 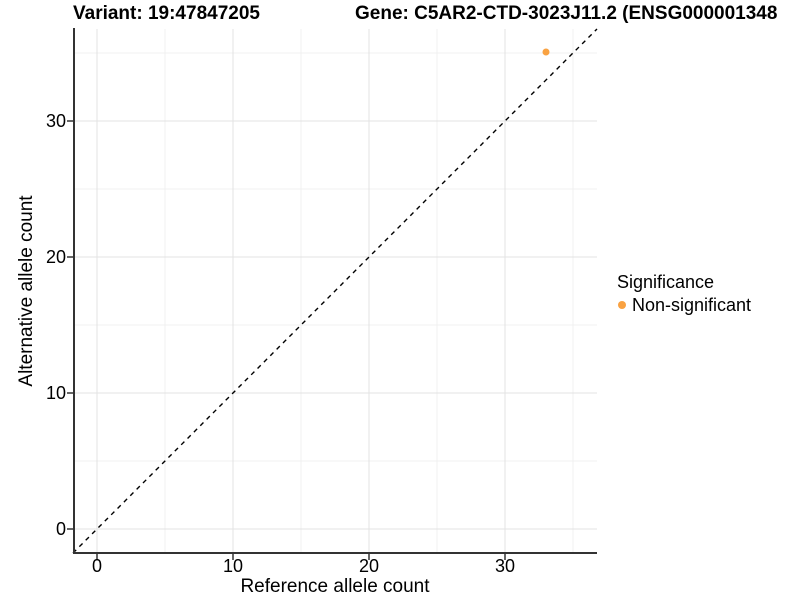 What do you see at coordinates (166, 13) in the screenshot?
I see `plot-title-variant: Variant: 19:47847205` at bounding box center [166, 13].